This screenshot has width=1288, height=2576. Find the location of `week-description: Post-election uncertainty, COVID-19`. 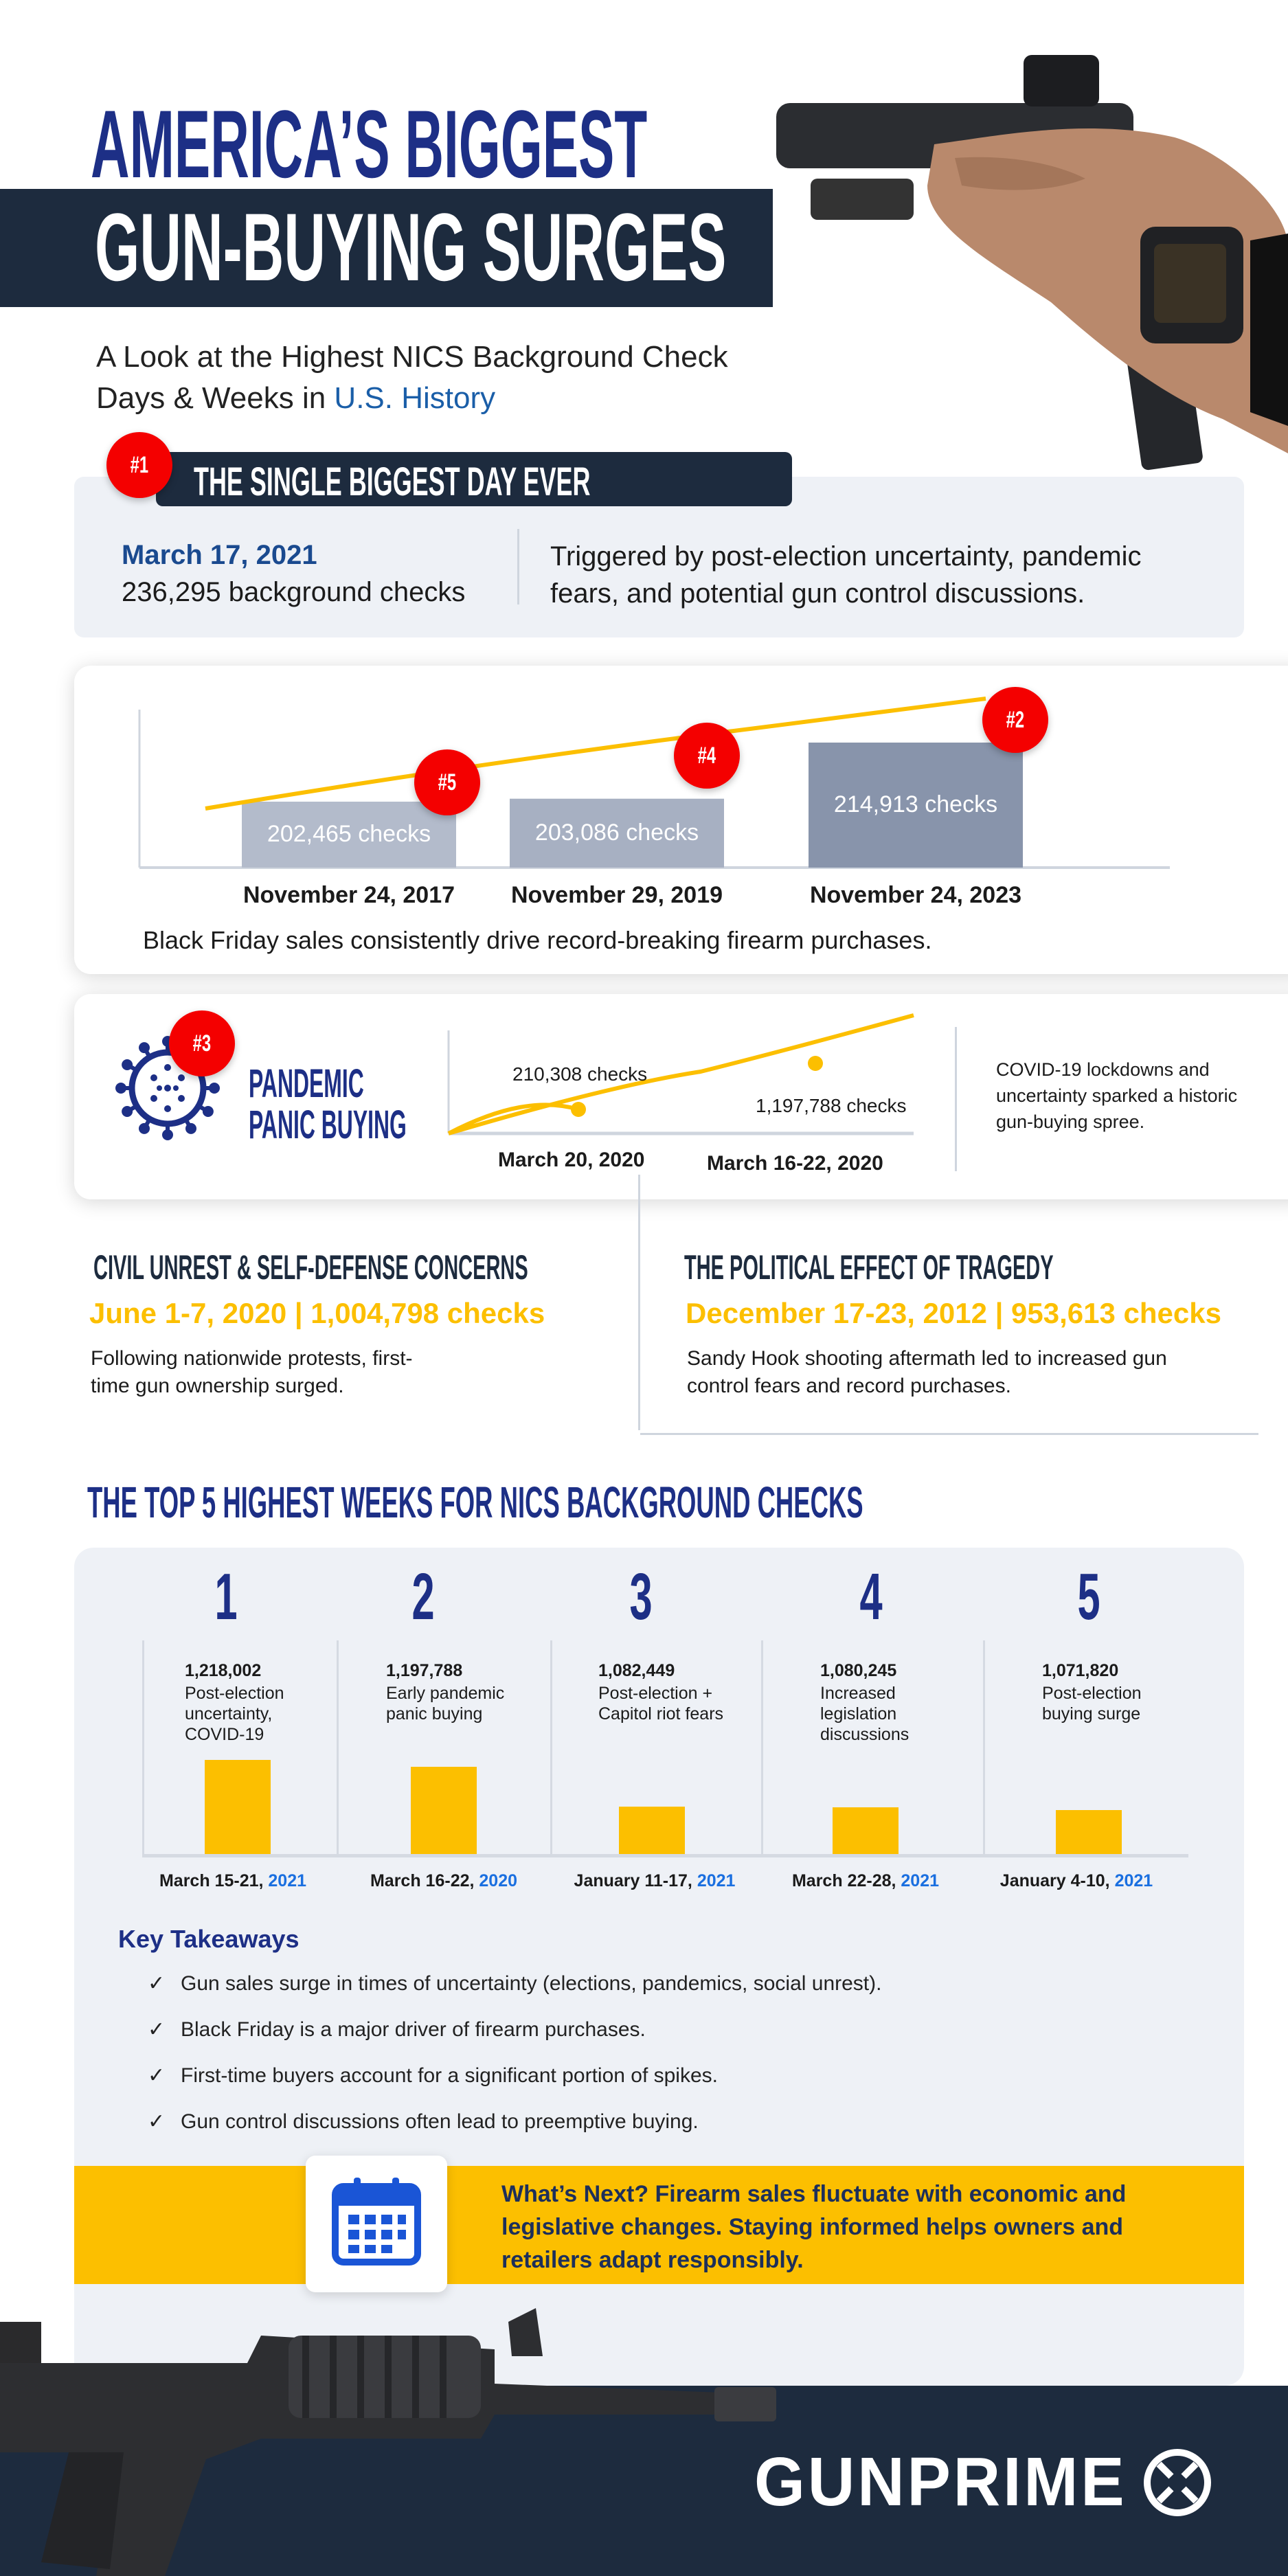

week-description: Post-election uncertainty, COVID-19 is located at coordinates (234, 1714).